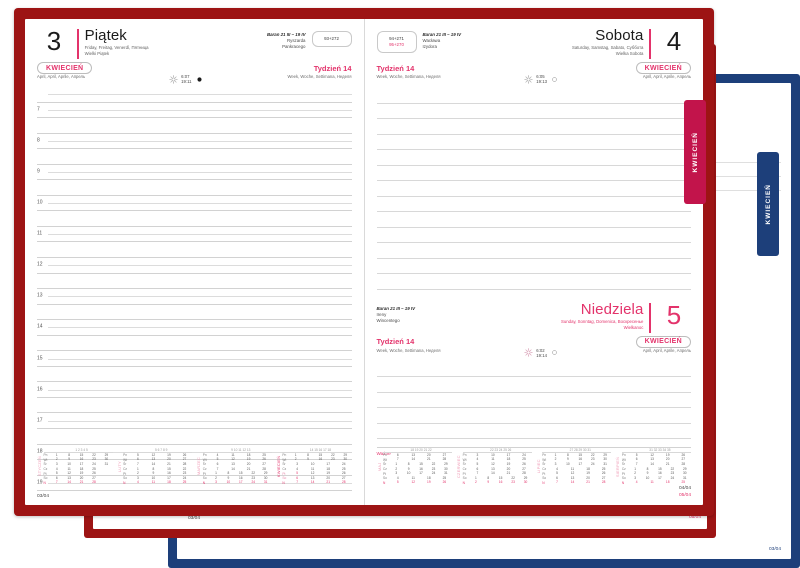 The image size is (800, 568). I want to click on mini-weekday: Pt, so click(385, 473).